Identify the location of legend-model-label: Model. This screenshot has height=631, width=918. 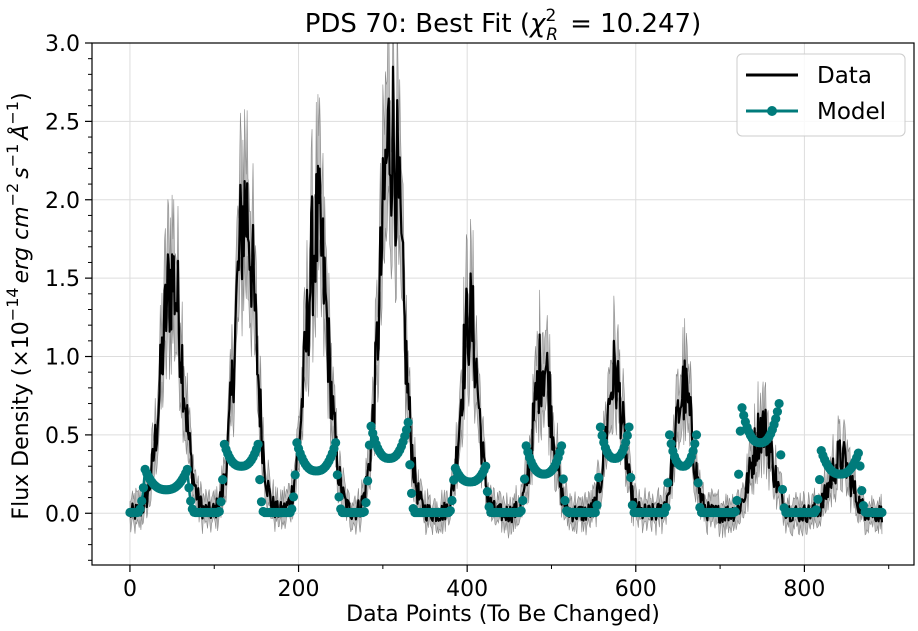
(851, 112).